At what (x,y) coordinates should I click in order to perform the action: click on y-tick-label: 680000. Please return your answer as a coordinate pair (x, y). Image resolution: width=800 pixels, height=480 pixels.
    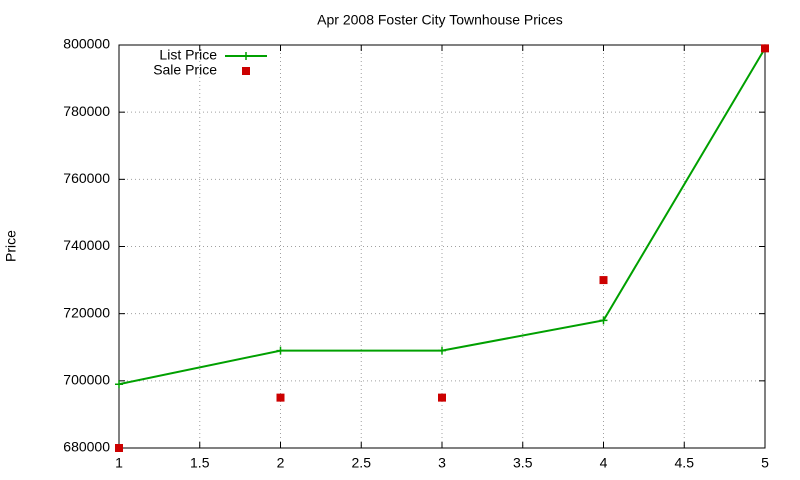
    Looking at the image, I should click on (86, 447).